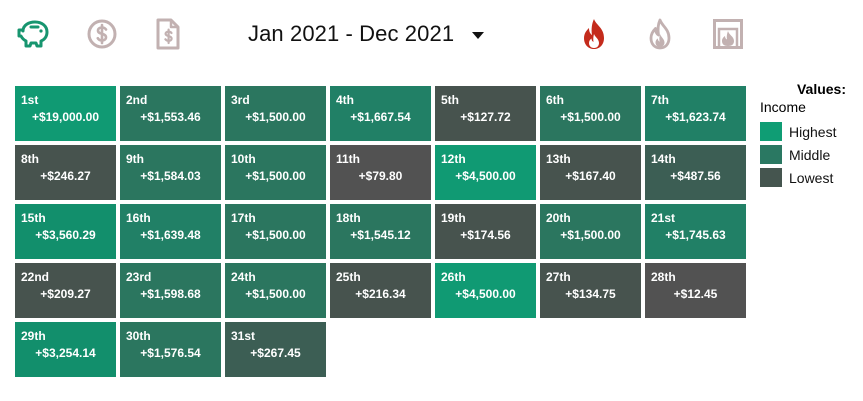  Describe the element at coordinates (380, 117) in the screenshot. I see `day-amount: +$1,667.54` at that location.